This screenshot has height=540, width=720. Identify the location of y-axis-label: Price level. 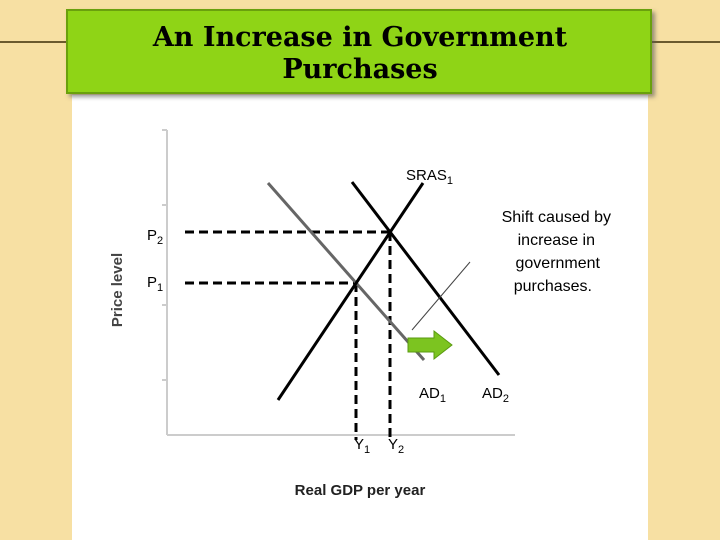
(117, 290).